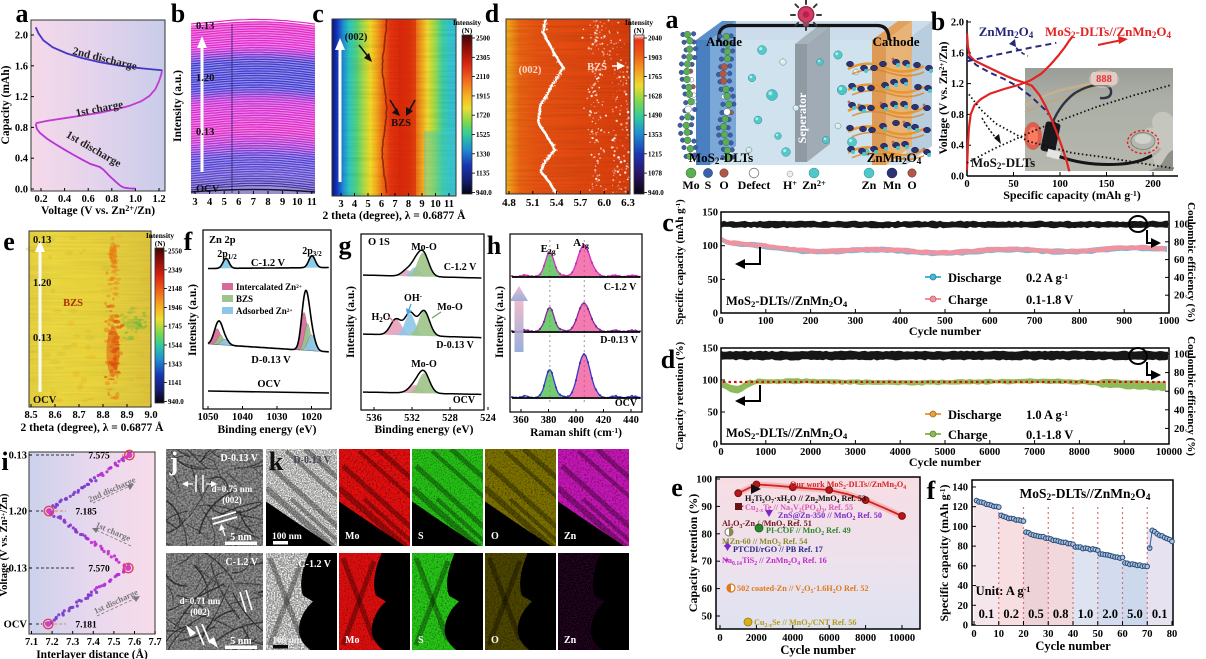 The width and height of the screenshot is (1206, 659). What do you see at coordinates (379, 242) in the screenshot?
I see `svg-text: O 1S` at bounding box center [379, 242].